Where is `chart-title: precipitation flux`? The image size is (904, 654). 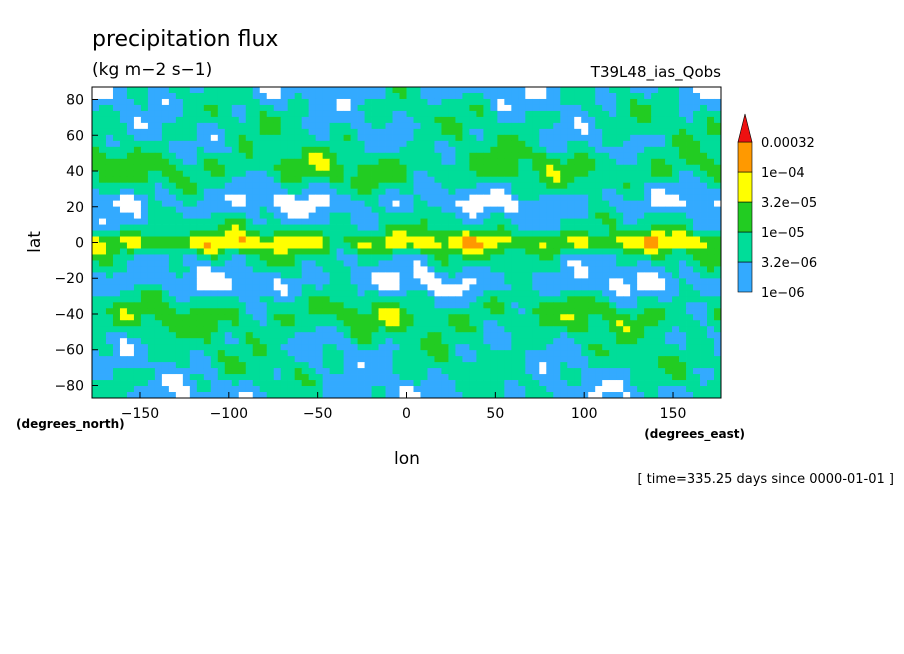 chart-title: precipitation flux is located at coordinates (185, 39).